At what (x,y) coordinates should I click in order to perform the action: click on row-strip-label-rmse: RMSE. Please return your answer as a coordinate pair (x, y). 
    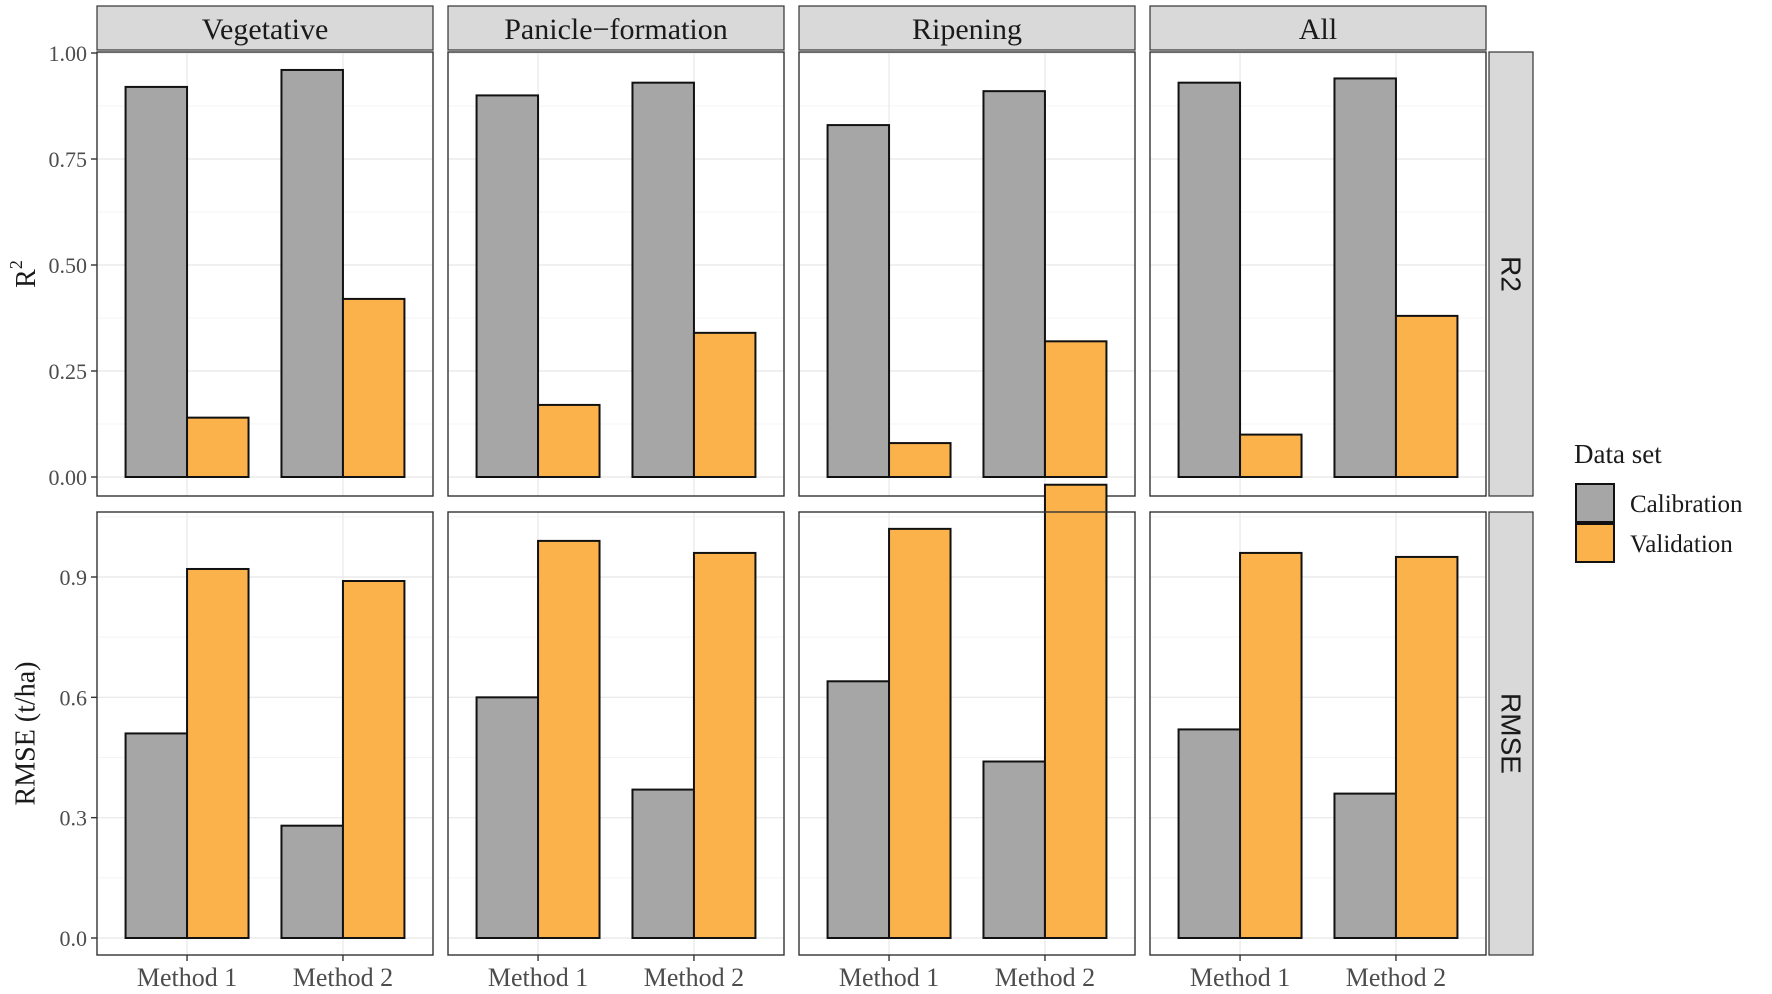
    Looking at the image, I should click on (1511, 733).